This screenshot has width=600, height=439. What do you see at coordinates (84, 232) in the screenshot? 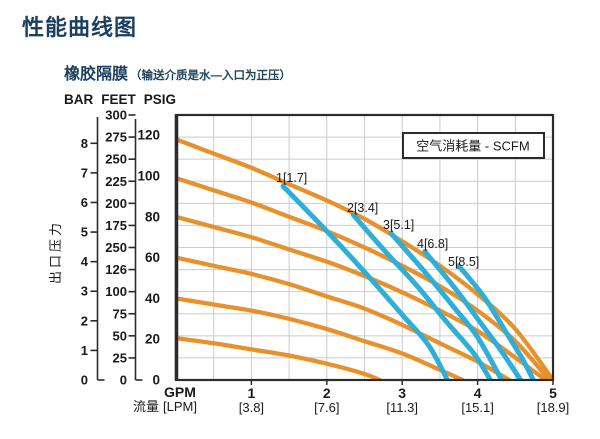
I see `bar-tick-label: 5` at bounding box center [84, 232].